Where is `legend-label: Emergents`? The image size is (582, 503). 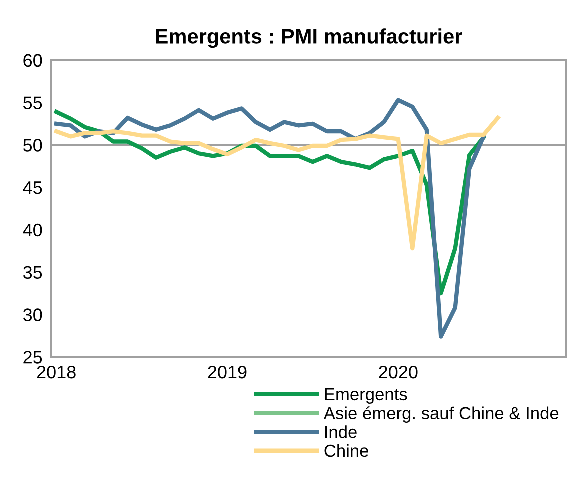
legend-label: Emergents is located at coordinates (366, 396).